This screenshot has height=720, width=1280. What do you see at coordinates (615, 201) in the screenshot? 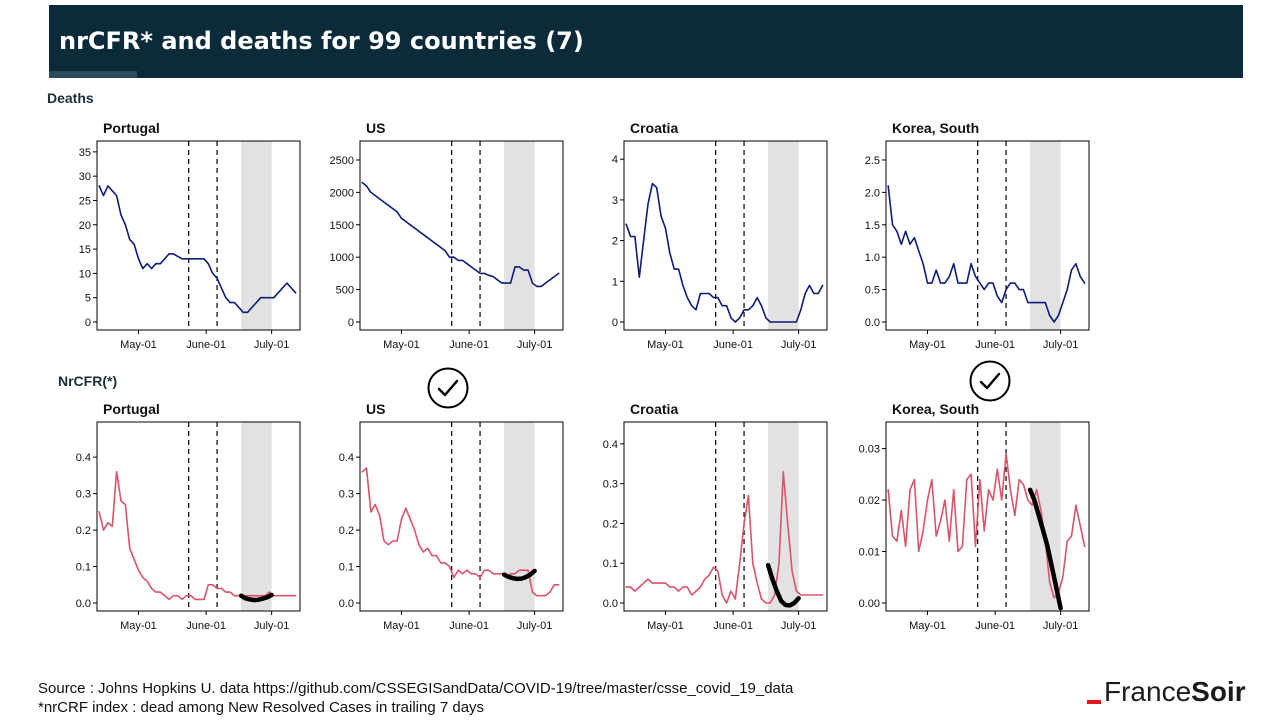
I see `y-tick-label: 3` at bounding box center [615, 201].